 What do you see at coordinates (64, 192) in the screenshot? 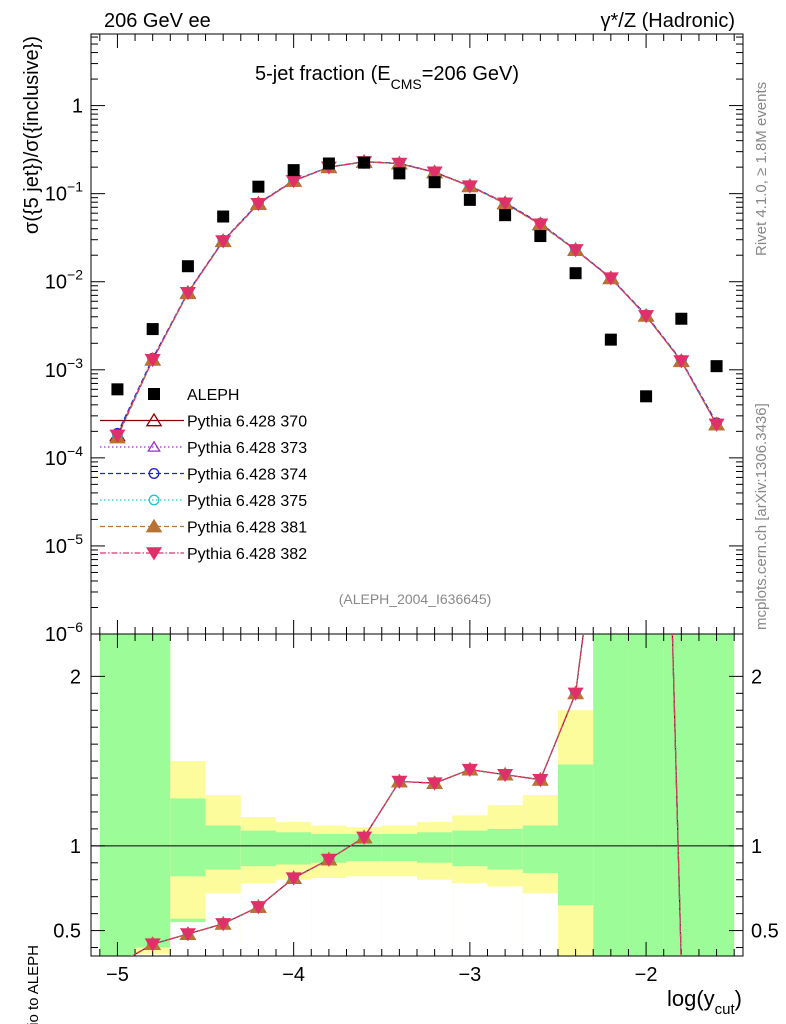
I see `y-tick-label: 10⁻¹` at bounding box center [64, 192].